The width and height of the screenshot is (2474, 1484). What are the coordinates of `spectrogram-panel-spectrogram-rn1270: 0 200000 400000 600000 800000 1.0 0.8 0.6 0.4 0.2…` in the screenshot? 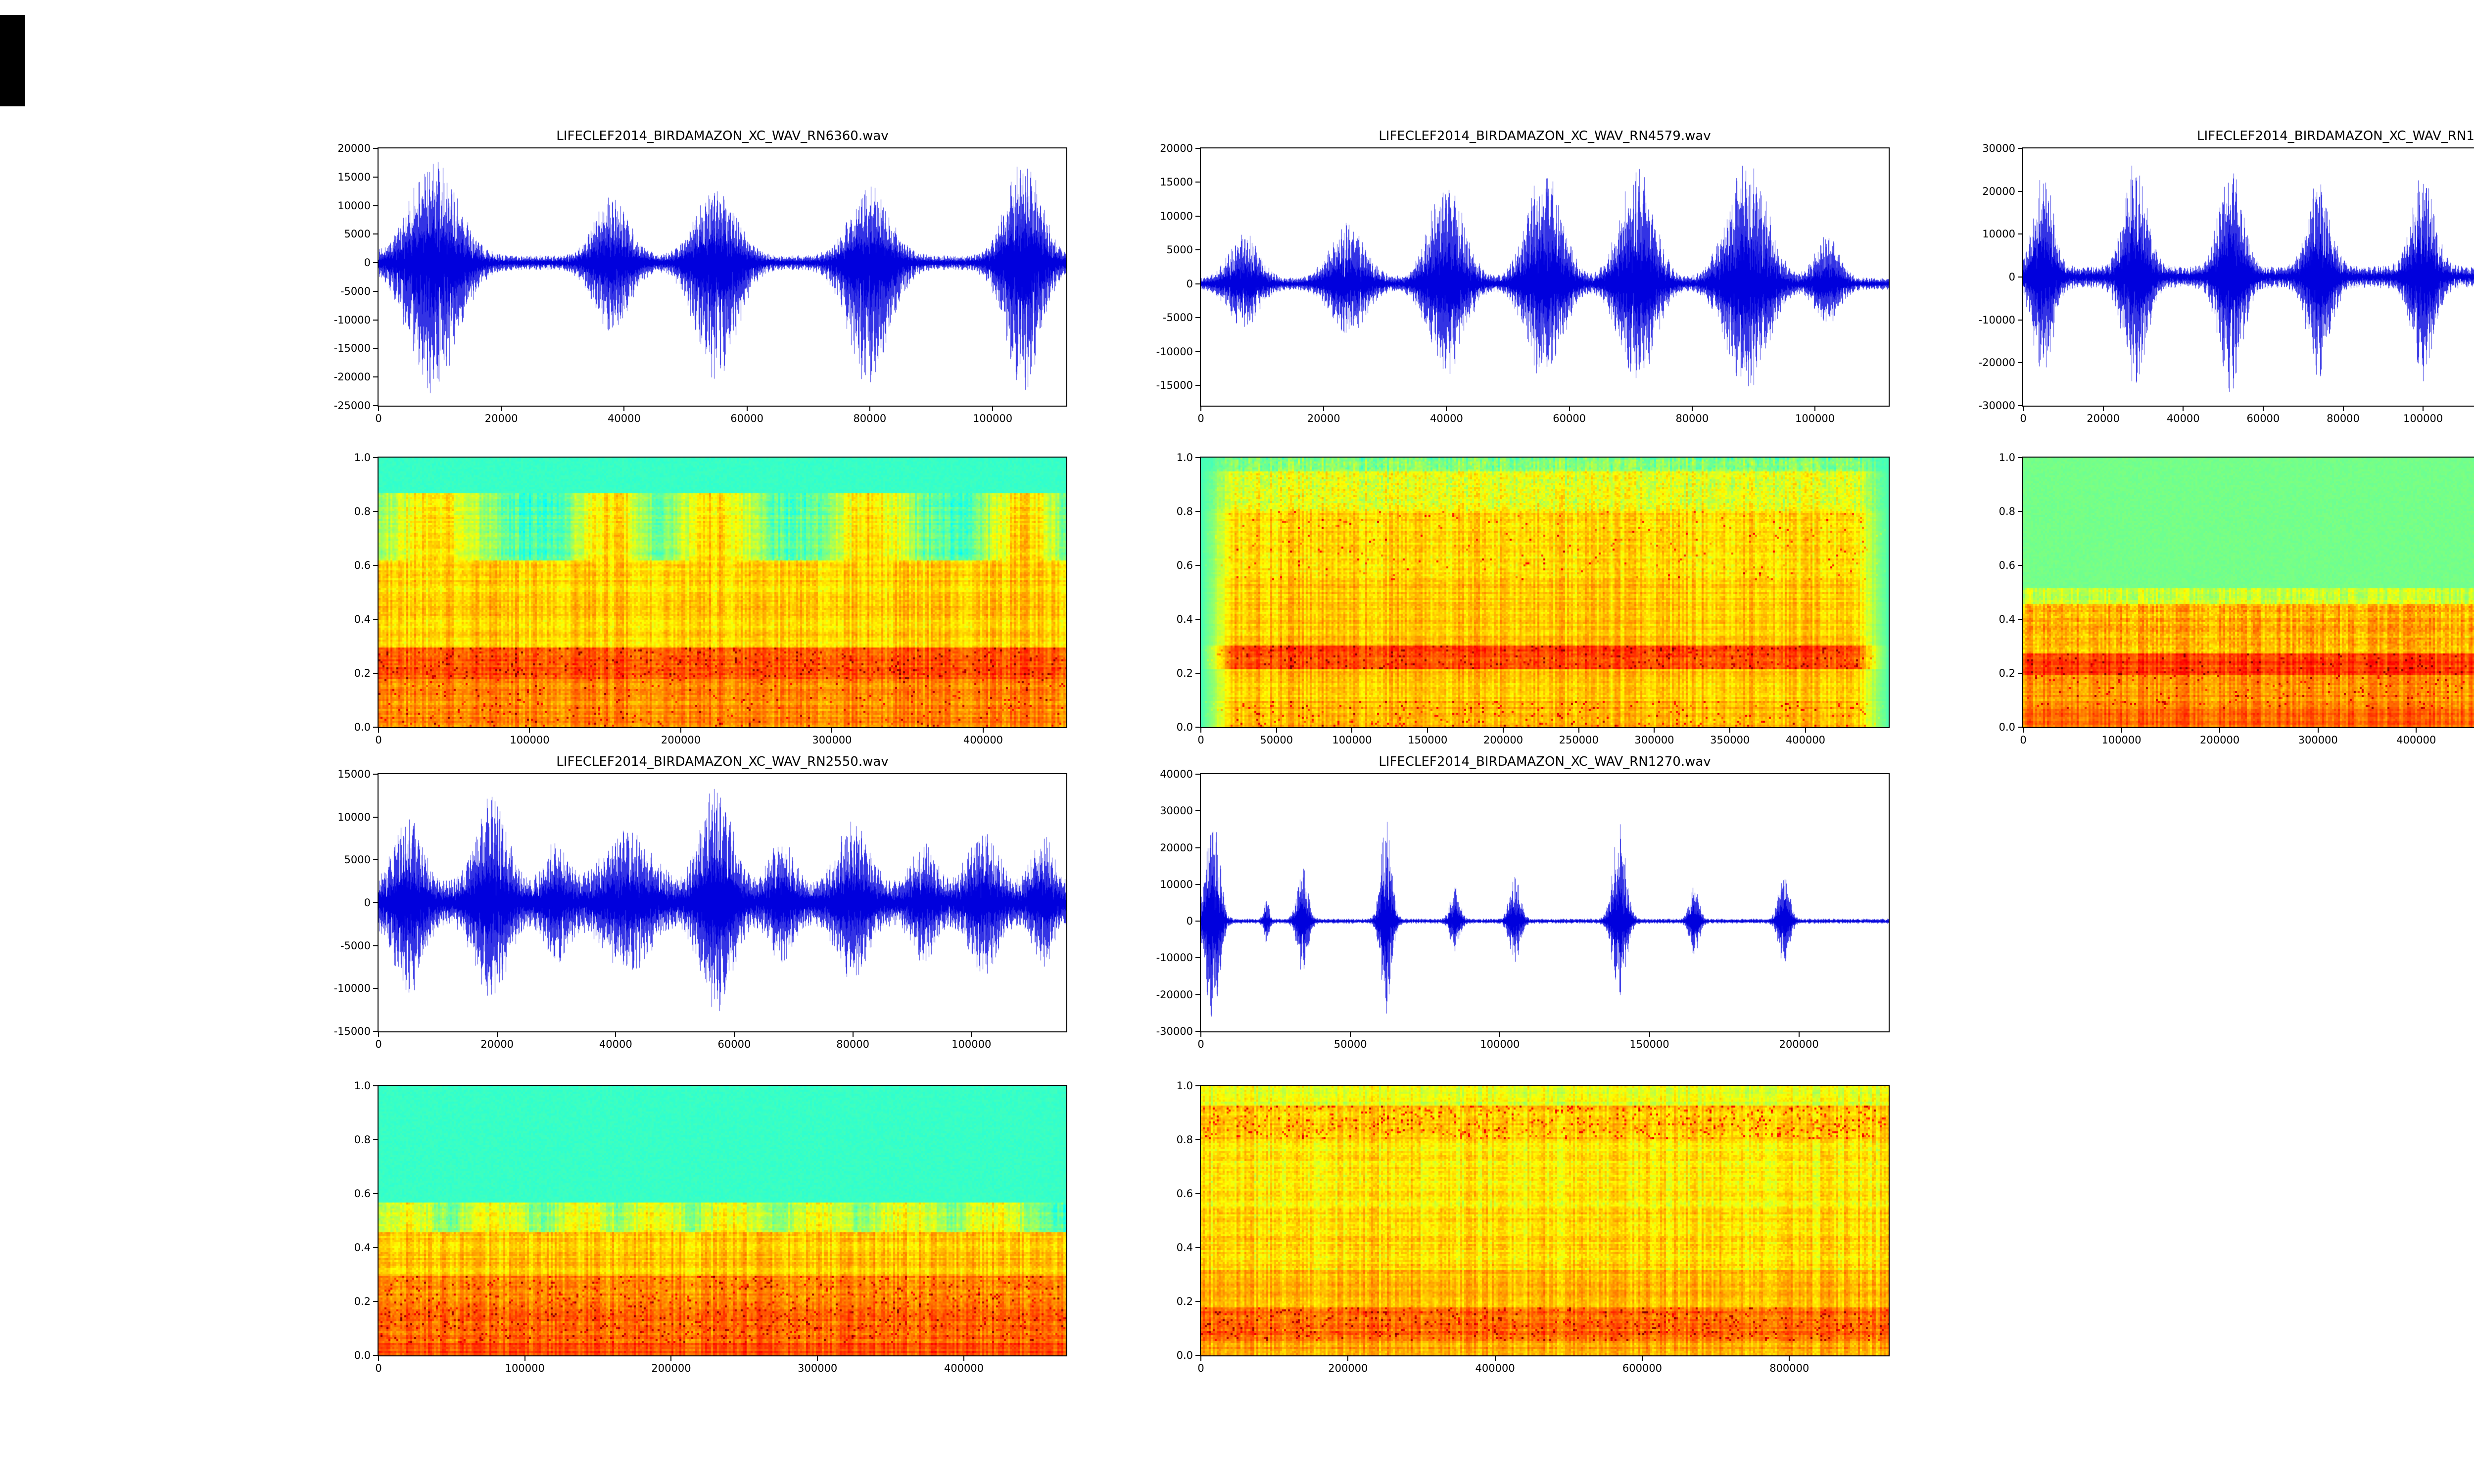 It's located at (1534, 1227).